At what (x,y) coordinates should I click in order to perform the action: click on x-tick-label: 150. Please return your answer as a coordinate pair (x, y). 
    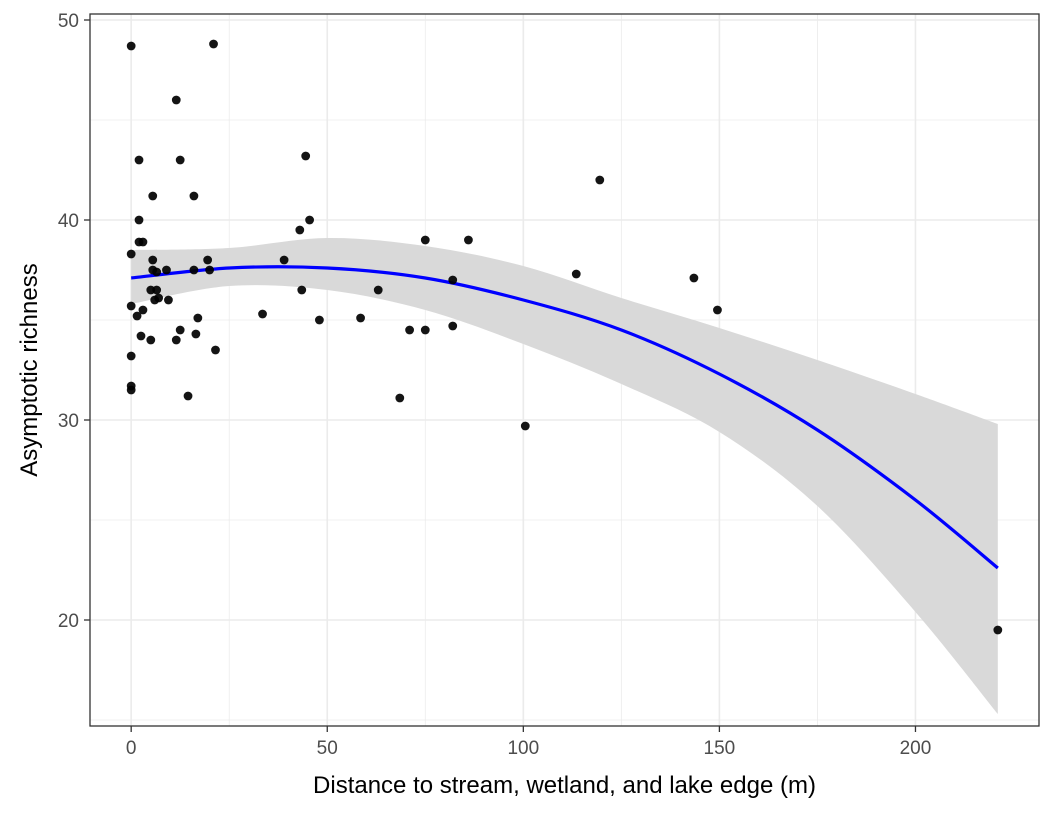
    Looking at the image, I should click on (720, 748).